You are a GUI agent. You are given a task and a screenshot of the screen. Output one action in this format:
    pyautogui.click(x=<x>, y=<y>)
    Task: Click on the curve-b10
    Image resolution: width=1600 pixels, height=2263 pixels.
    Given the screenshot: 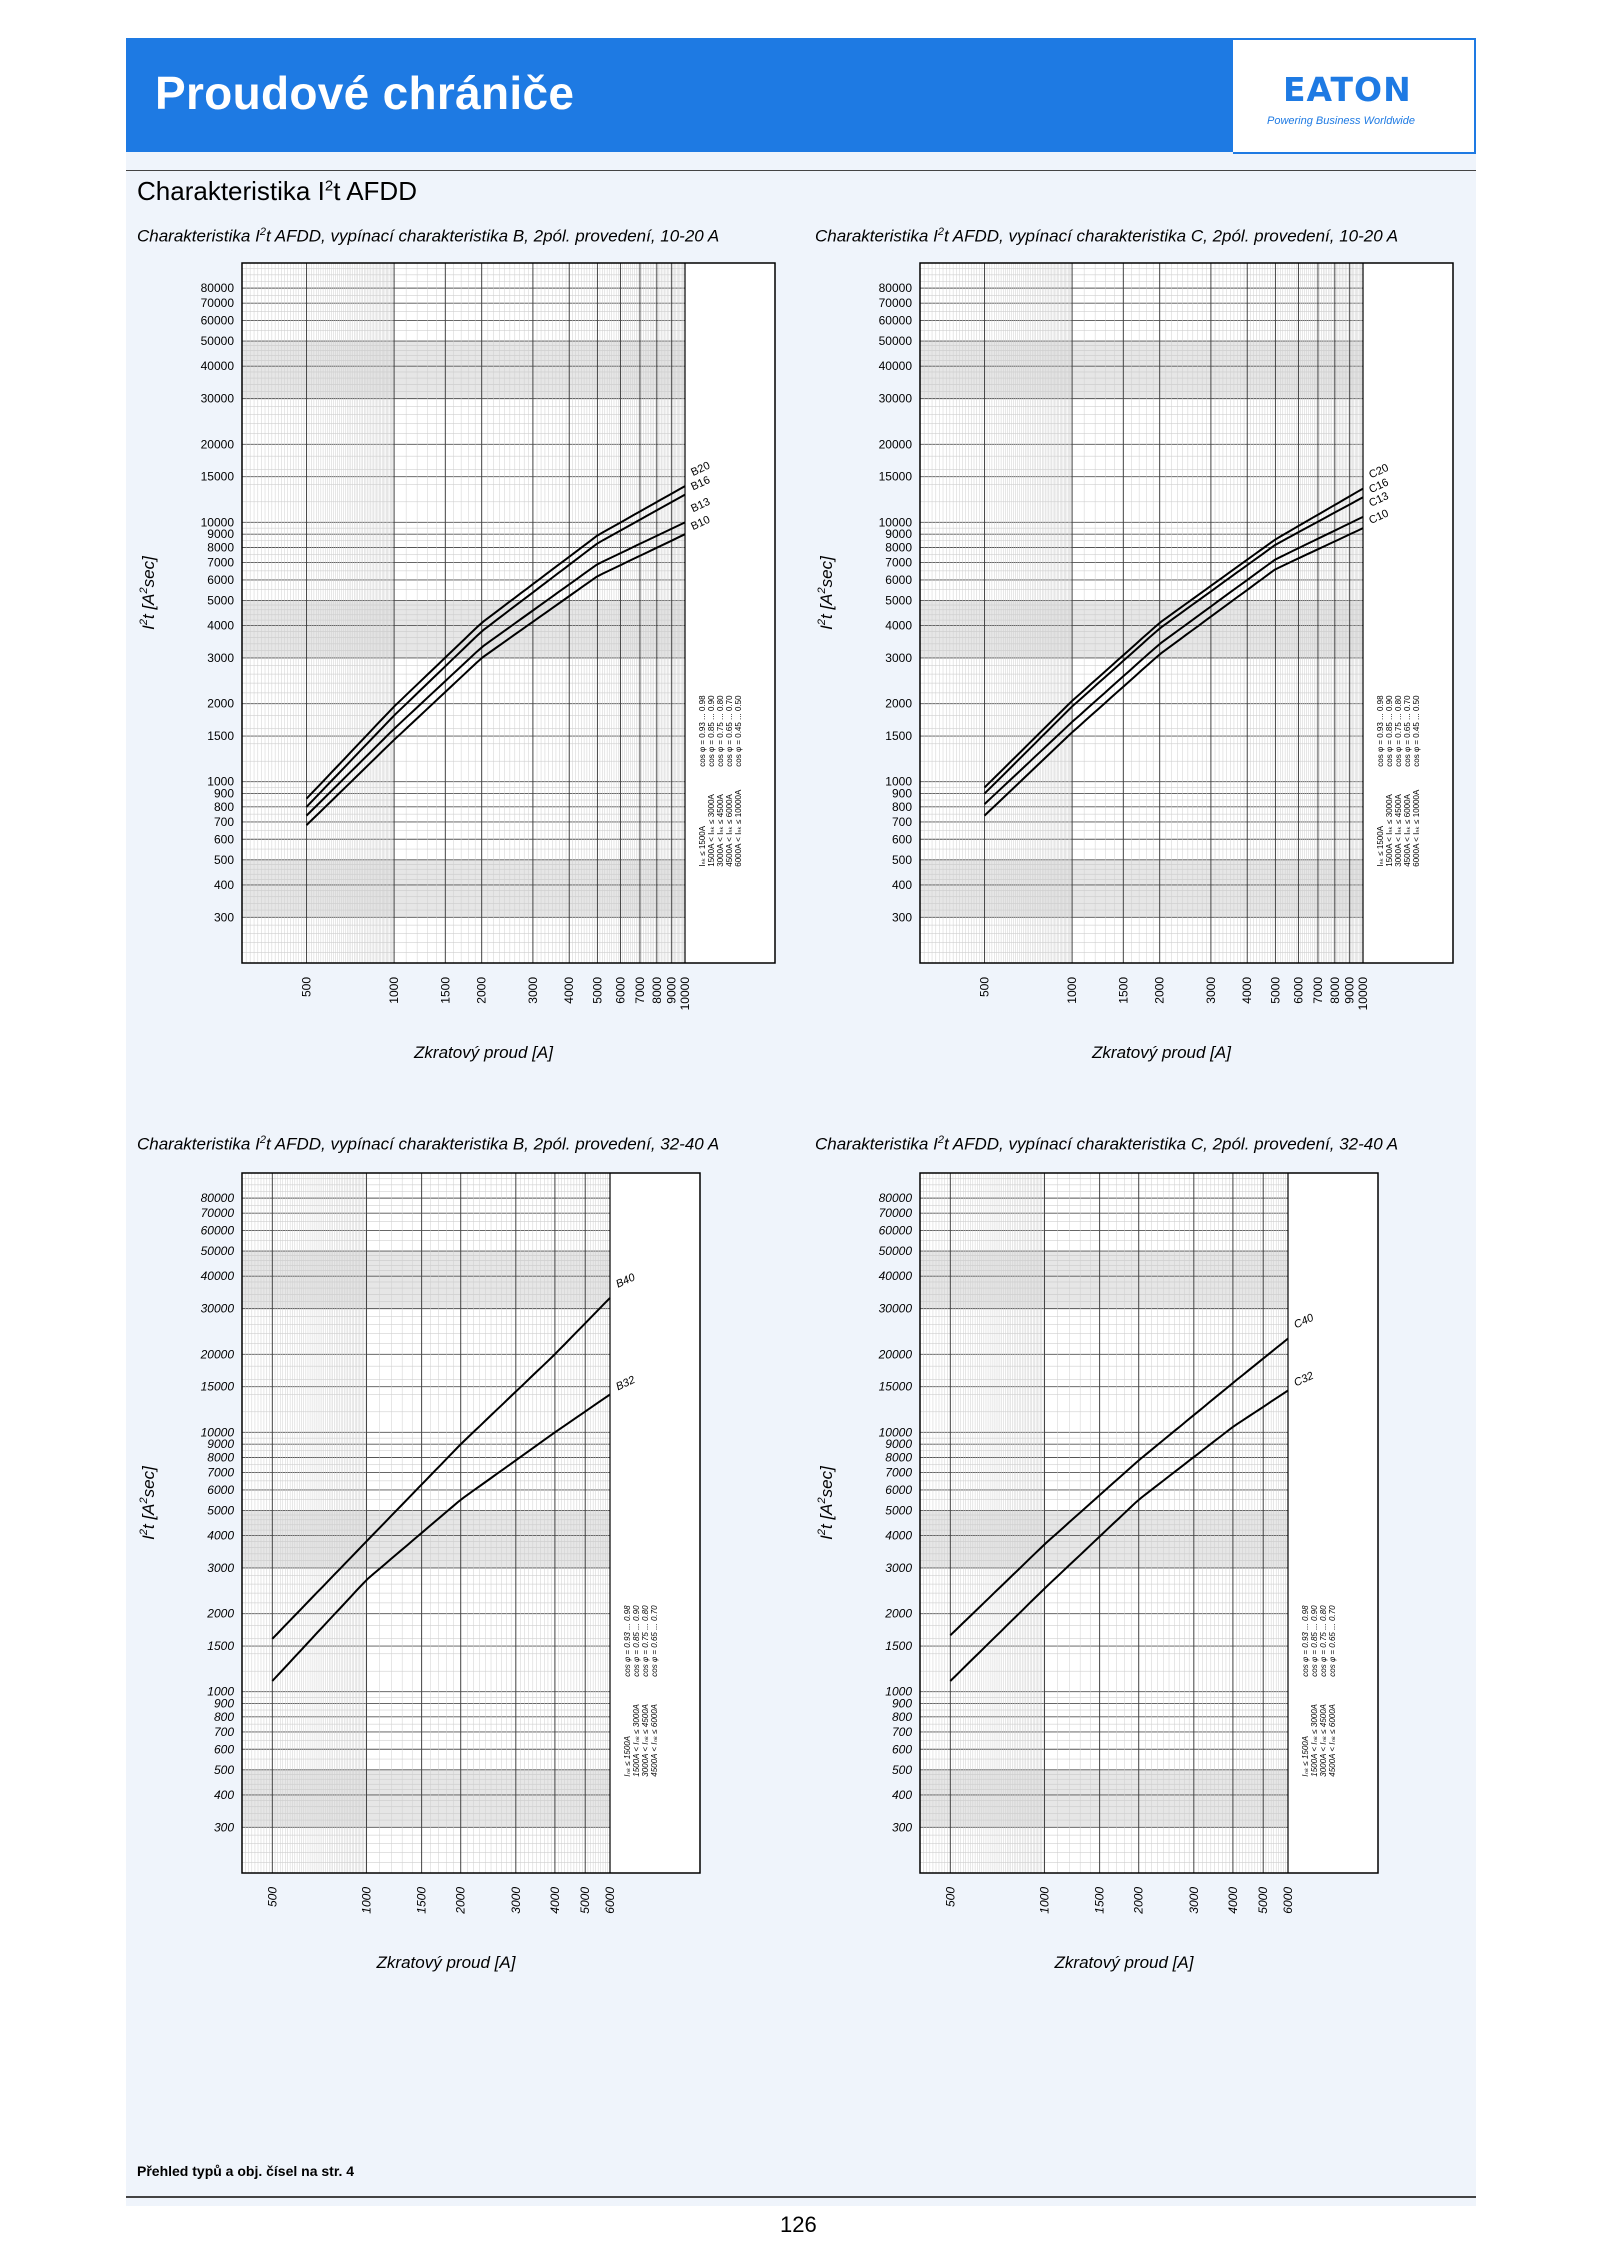 What is the action you would take?
    pyautogui.click(x=495, y=679)
    